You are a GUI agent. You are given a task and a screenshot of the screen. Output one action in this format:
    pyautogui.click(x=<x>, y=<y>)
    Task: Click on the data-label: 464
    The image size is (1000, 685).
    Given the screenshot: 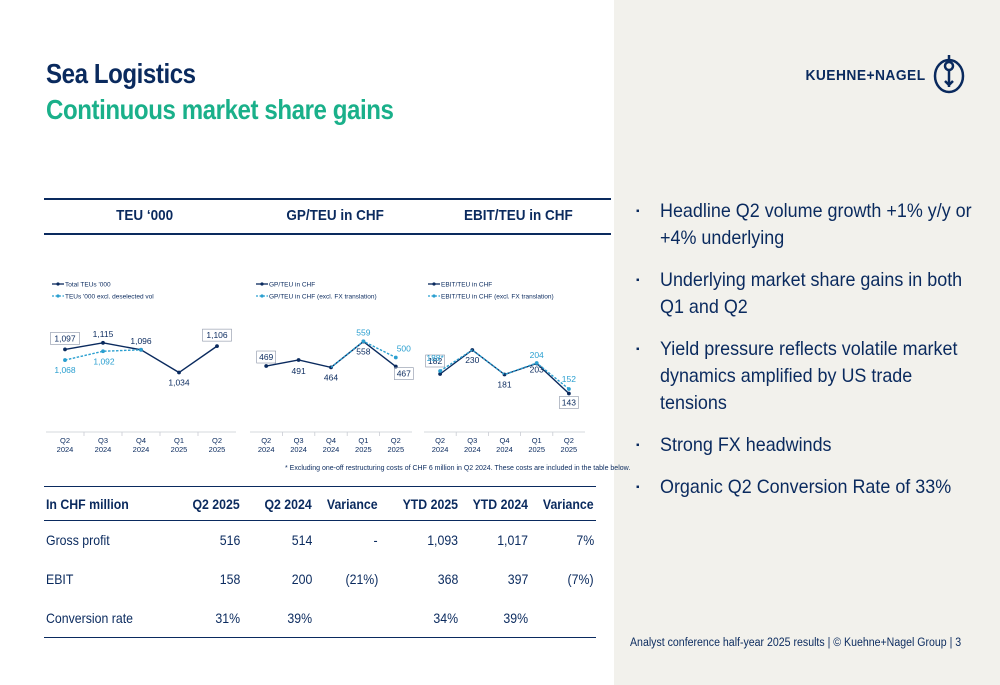 What is the action you would take?
    pyautogui.click(x=331, y=377)
    